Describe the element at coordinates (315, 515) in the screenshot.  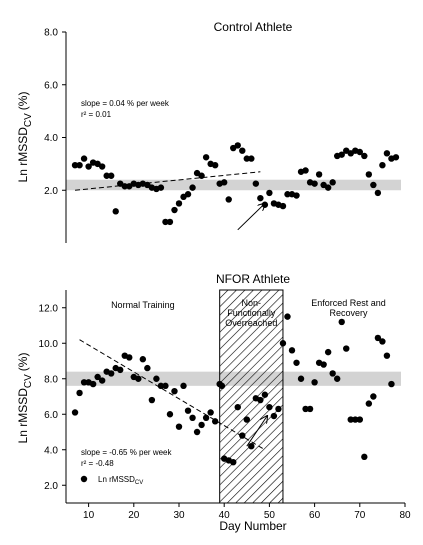
I see `x-tick-label: 60` at that location.